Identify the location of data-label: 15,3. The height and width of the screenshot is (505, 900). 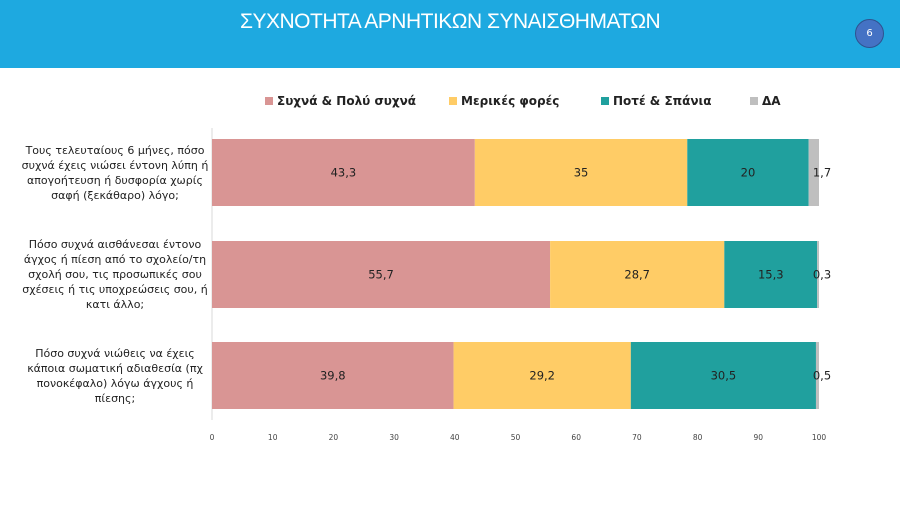
(771, 275).